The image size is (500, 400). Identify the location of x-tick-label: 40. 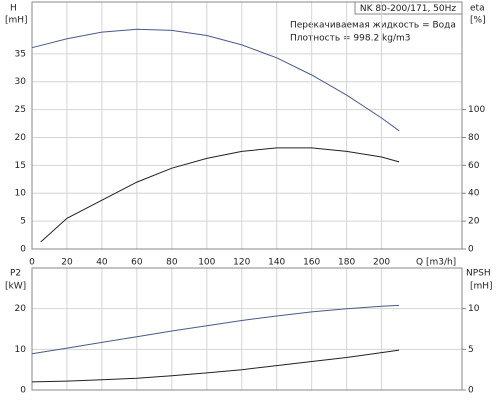
(102, 263).